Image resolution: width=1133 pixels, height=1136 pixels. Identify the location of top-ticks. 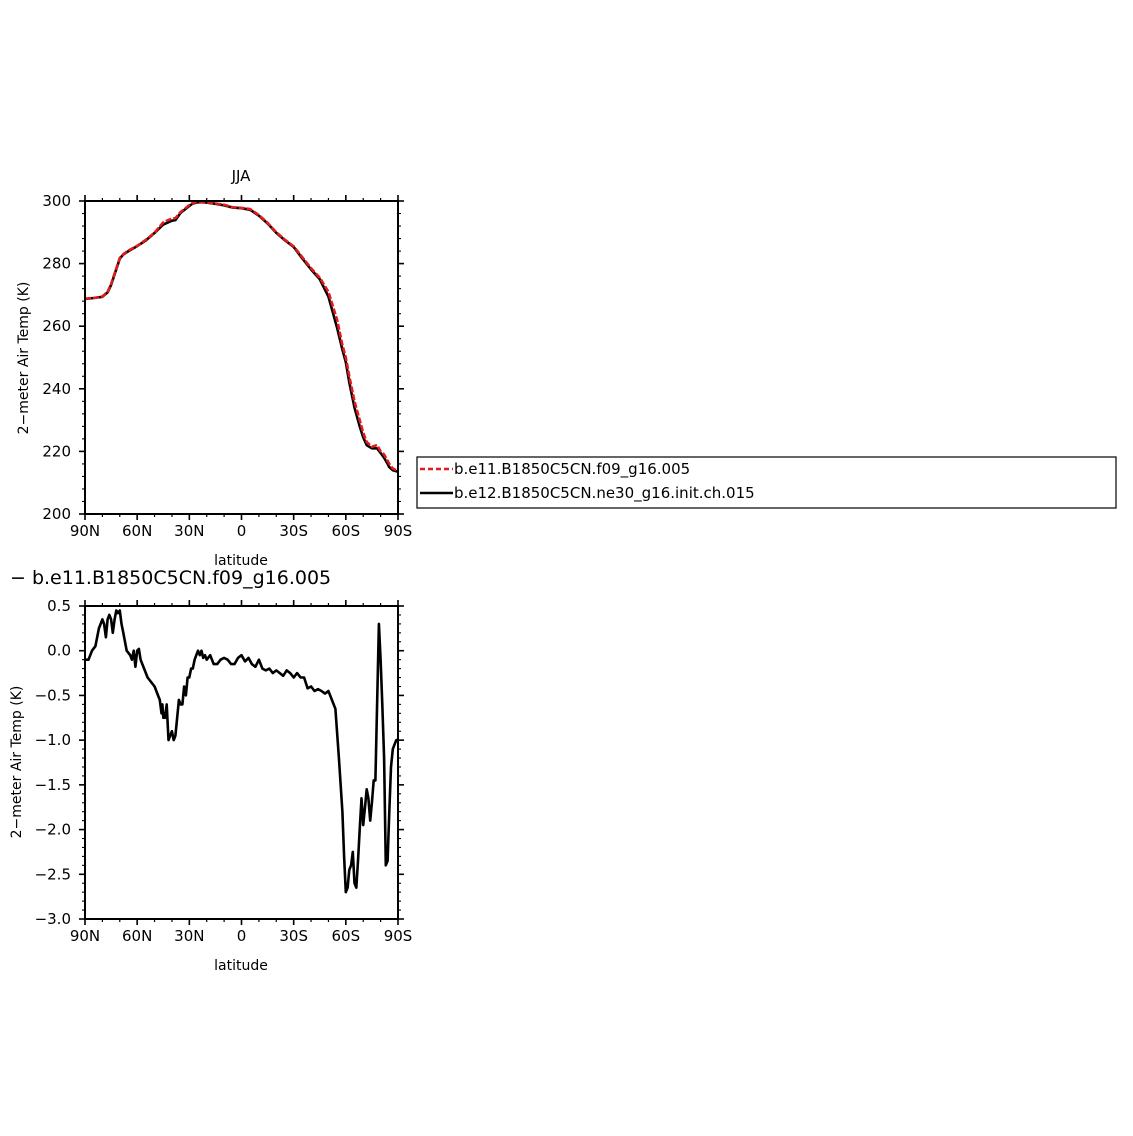
(241, 357).